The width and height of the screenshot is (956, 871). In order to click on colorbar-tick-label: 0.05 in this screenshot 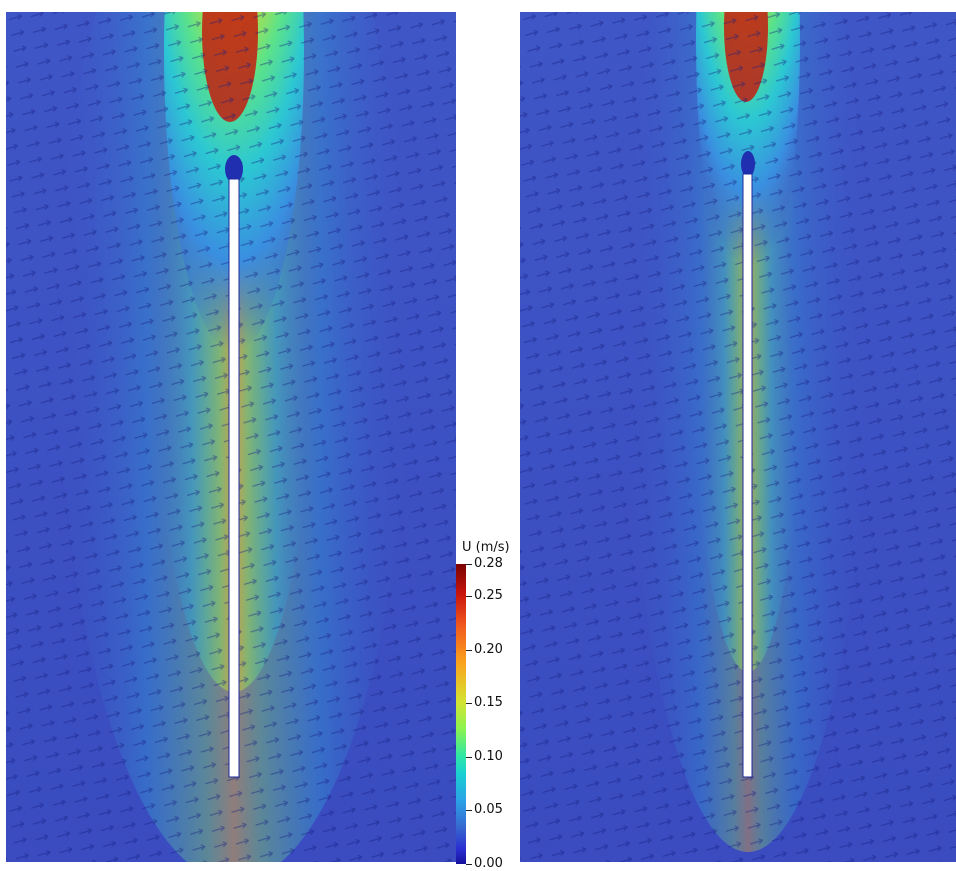, I will do `click(488, 810)`.